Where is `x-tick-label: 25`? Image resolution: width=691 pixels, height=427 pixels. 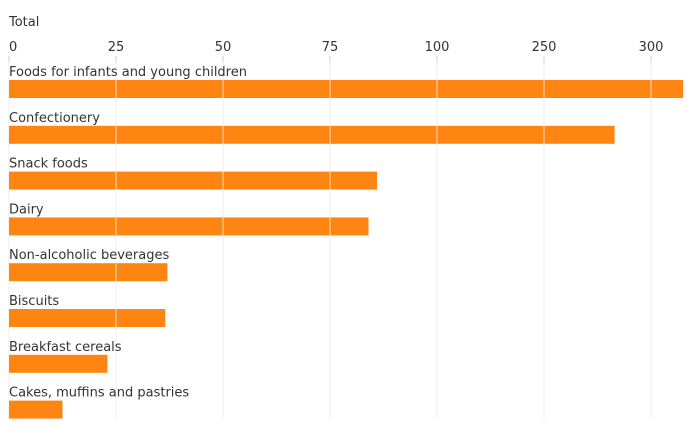
x-tick-label: 25 is located at coordinates (116, 47).